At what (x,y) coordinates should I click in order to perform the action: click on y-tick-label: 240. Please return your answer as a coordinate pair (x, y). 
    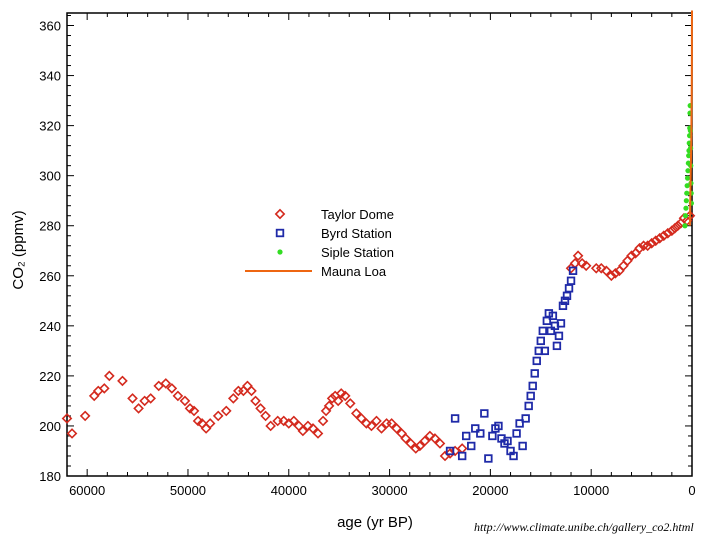
    Looking at the image, I should click on (50, 326).